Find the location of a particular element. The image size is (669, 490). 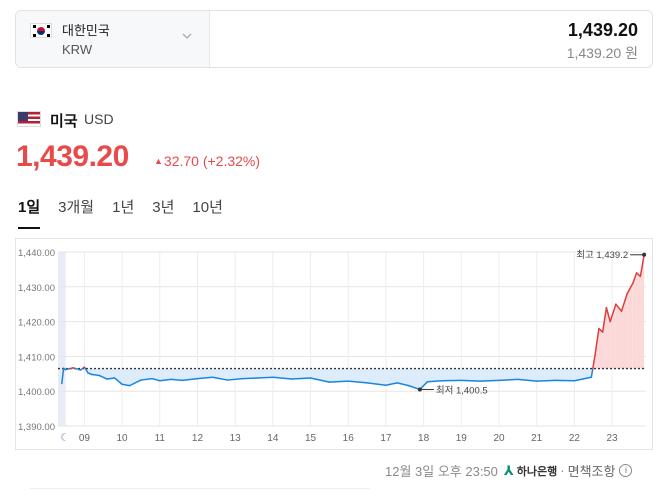

moon-icon: ☾ is located at coordinates (65, 437).